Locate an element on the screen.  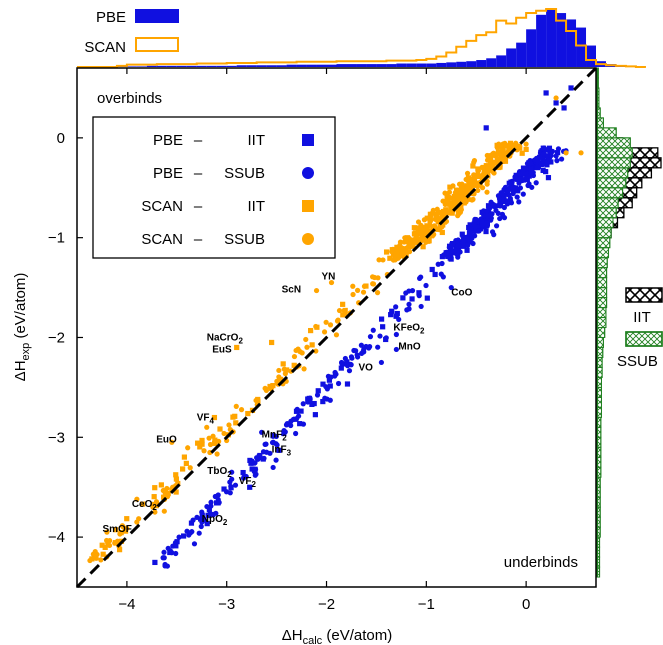
point-label: EuS is located at coordinates (222, 349).